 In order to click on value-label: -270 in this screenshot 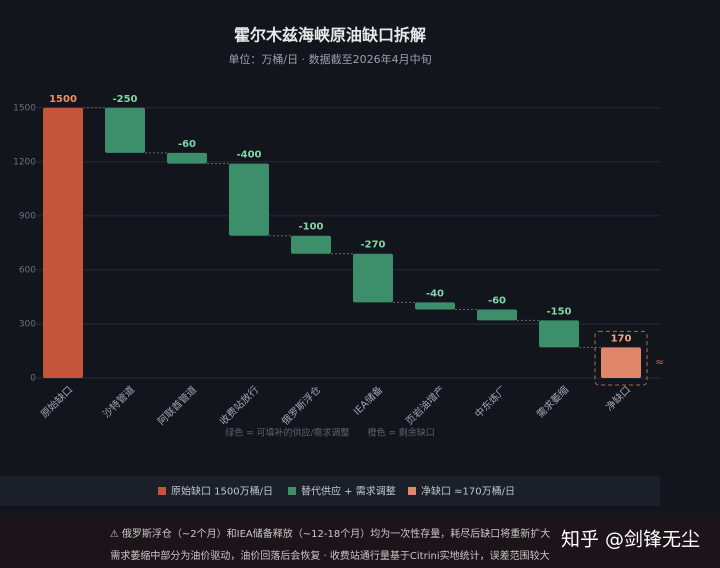, I will do `click(372, 245)`.